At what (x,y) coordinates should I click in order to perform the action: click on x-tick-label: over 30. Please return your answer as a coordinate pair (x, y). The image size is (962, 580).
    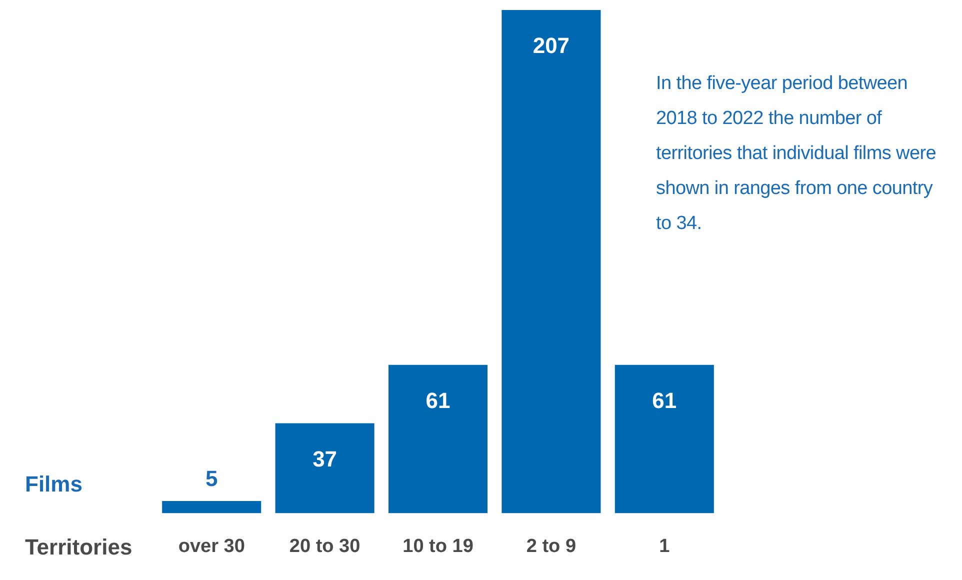
    Looking at the image, I should click on (211, 546).